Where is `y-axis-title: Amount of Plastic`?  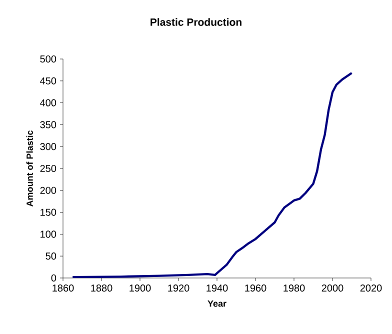
y-axis-title: Amount of Plastic is located at coordinates (29, 168).